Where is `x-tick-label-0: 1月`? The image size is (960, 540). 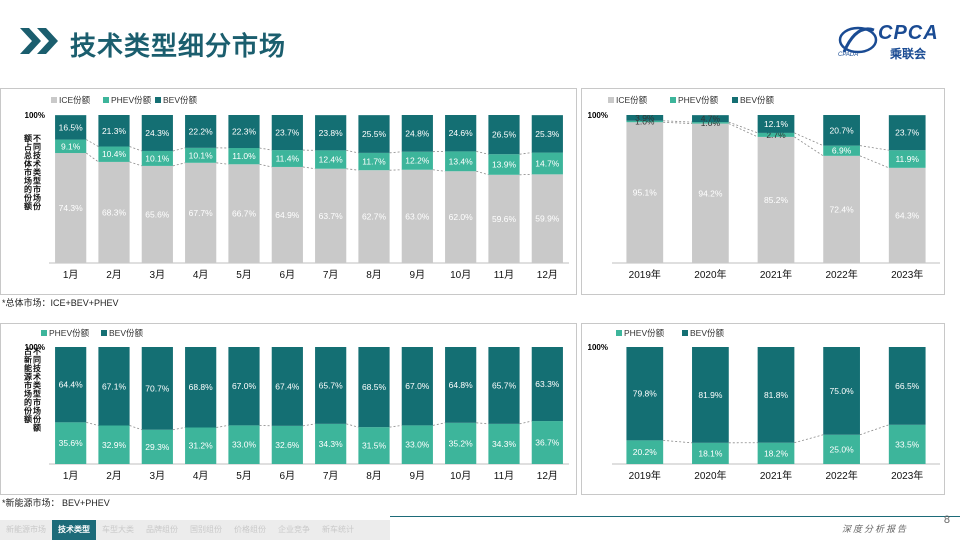
x-tick-label-0: 1月 is located at coordinates (71, 275).